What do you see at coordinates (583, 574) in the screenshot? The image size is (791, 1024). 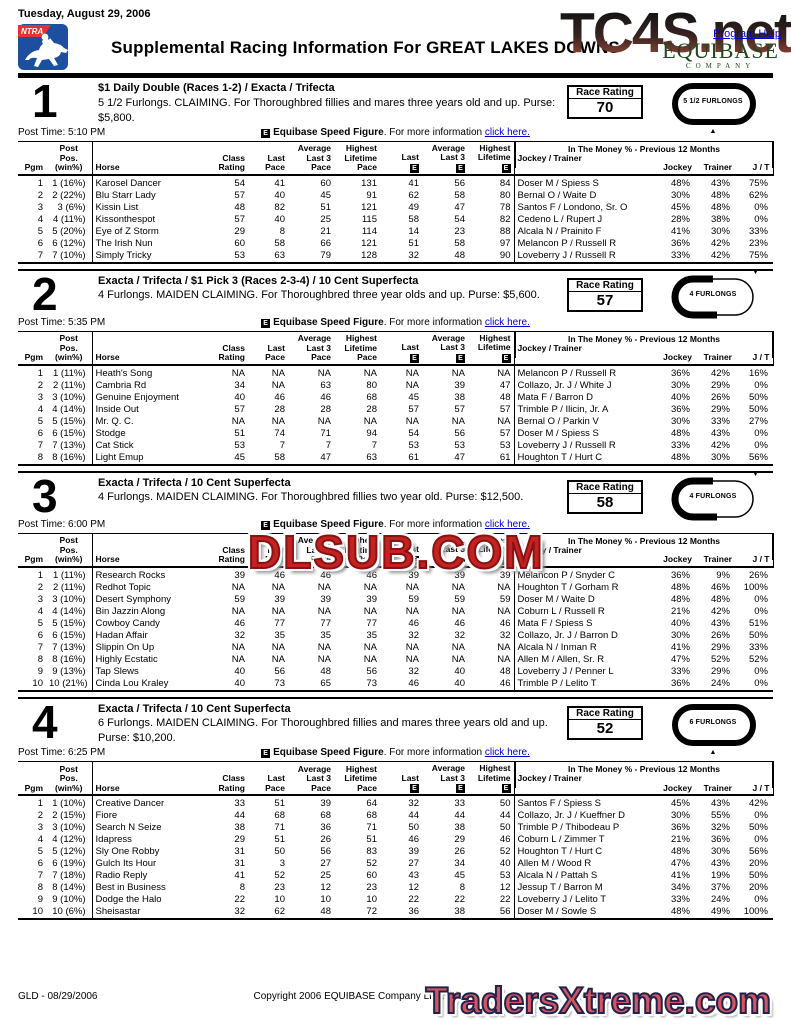 I see `cell-jockey-trainer: Melancon P / Snyder C` at bounding box center [583, 574].